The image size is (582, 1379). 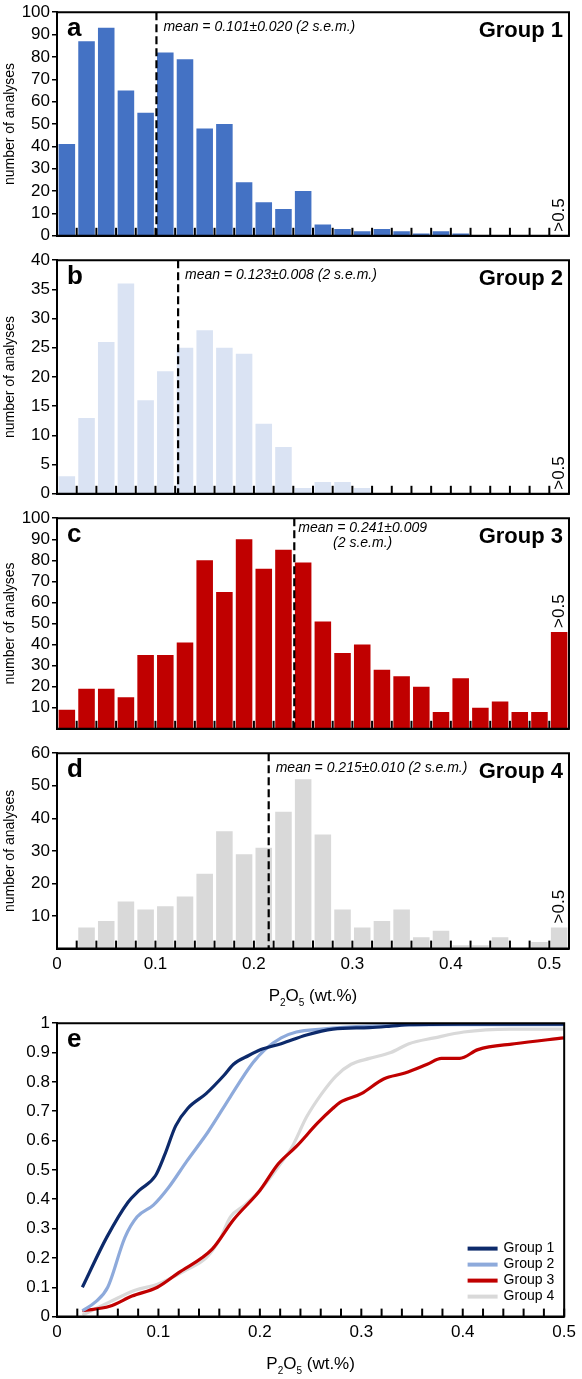 I want to click on ref-line-label: mean = 0.123±0.008 (2 s.e.m.), so click(x=281, y=274).